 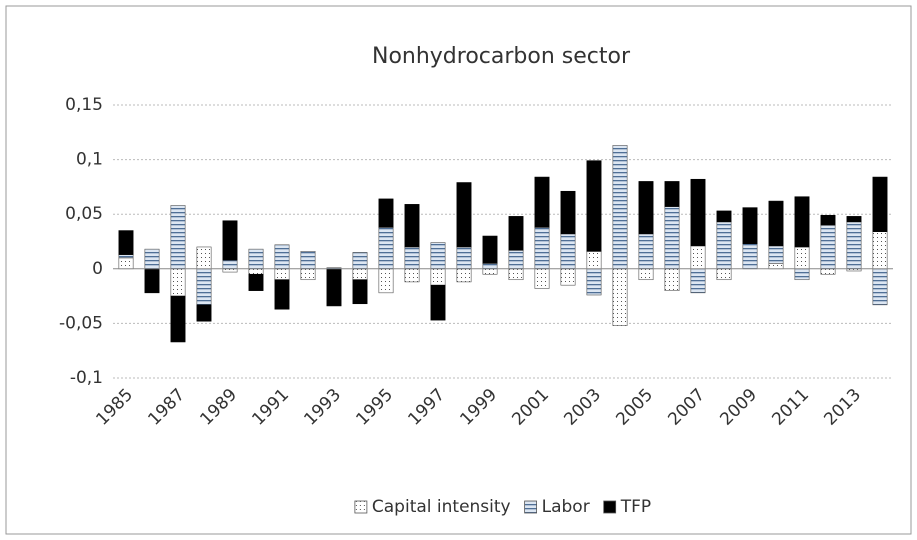 I want to click on legend-label: Labor, so click(x=566, y=507).